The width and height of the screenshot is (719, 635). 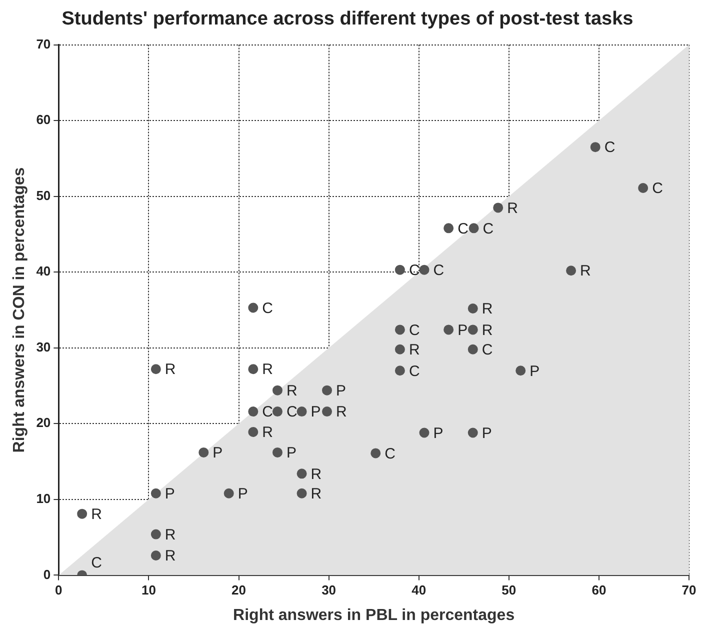 What do you see at coordinates (43, 498) in the screenshot?
I see `y-tick-label: 10` at bounding box center [43, 498].